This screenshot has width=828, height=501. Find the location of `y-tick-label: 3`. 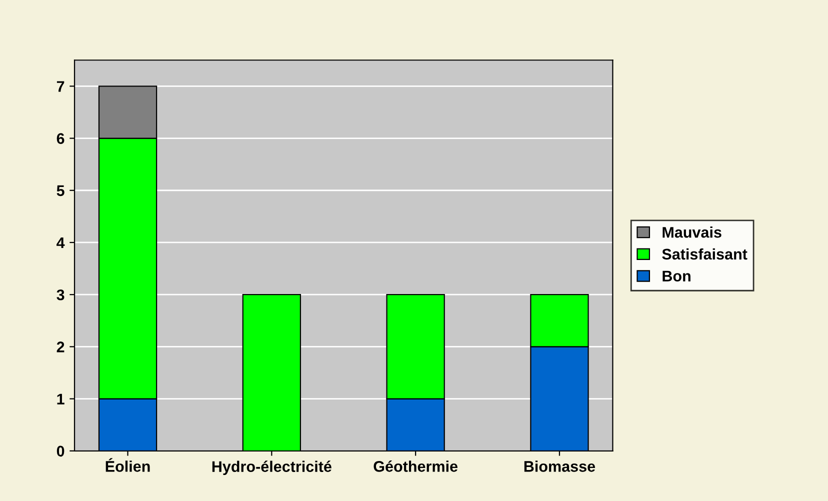

y-tick-label: 3 is located at coordinates (60, 294).